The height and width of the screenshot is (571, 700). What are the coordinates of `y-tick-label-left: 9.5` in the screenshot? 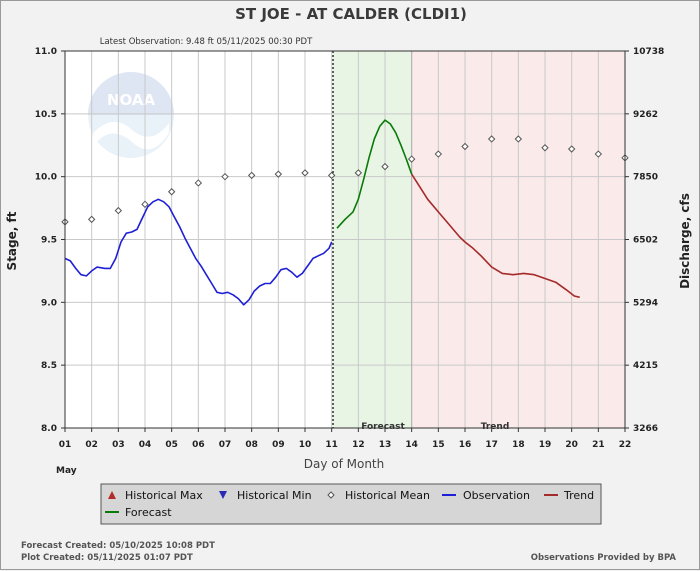 It's located at (49, 241).